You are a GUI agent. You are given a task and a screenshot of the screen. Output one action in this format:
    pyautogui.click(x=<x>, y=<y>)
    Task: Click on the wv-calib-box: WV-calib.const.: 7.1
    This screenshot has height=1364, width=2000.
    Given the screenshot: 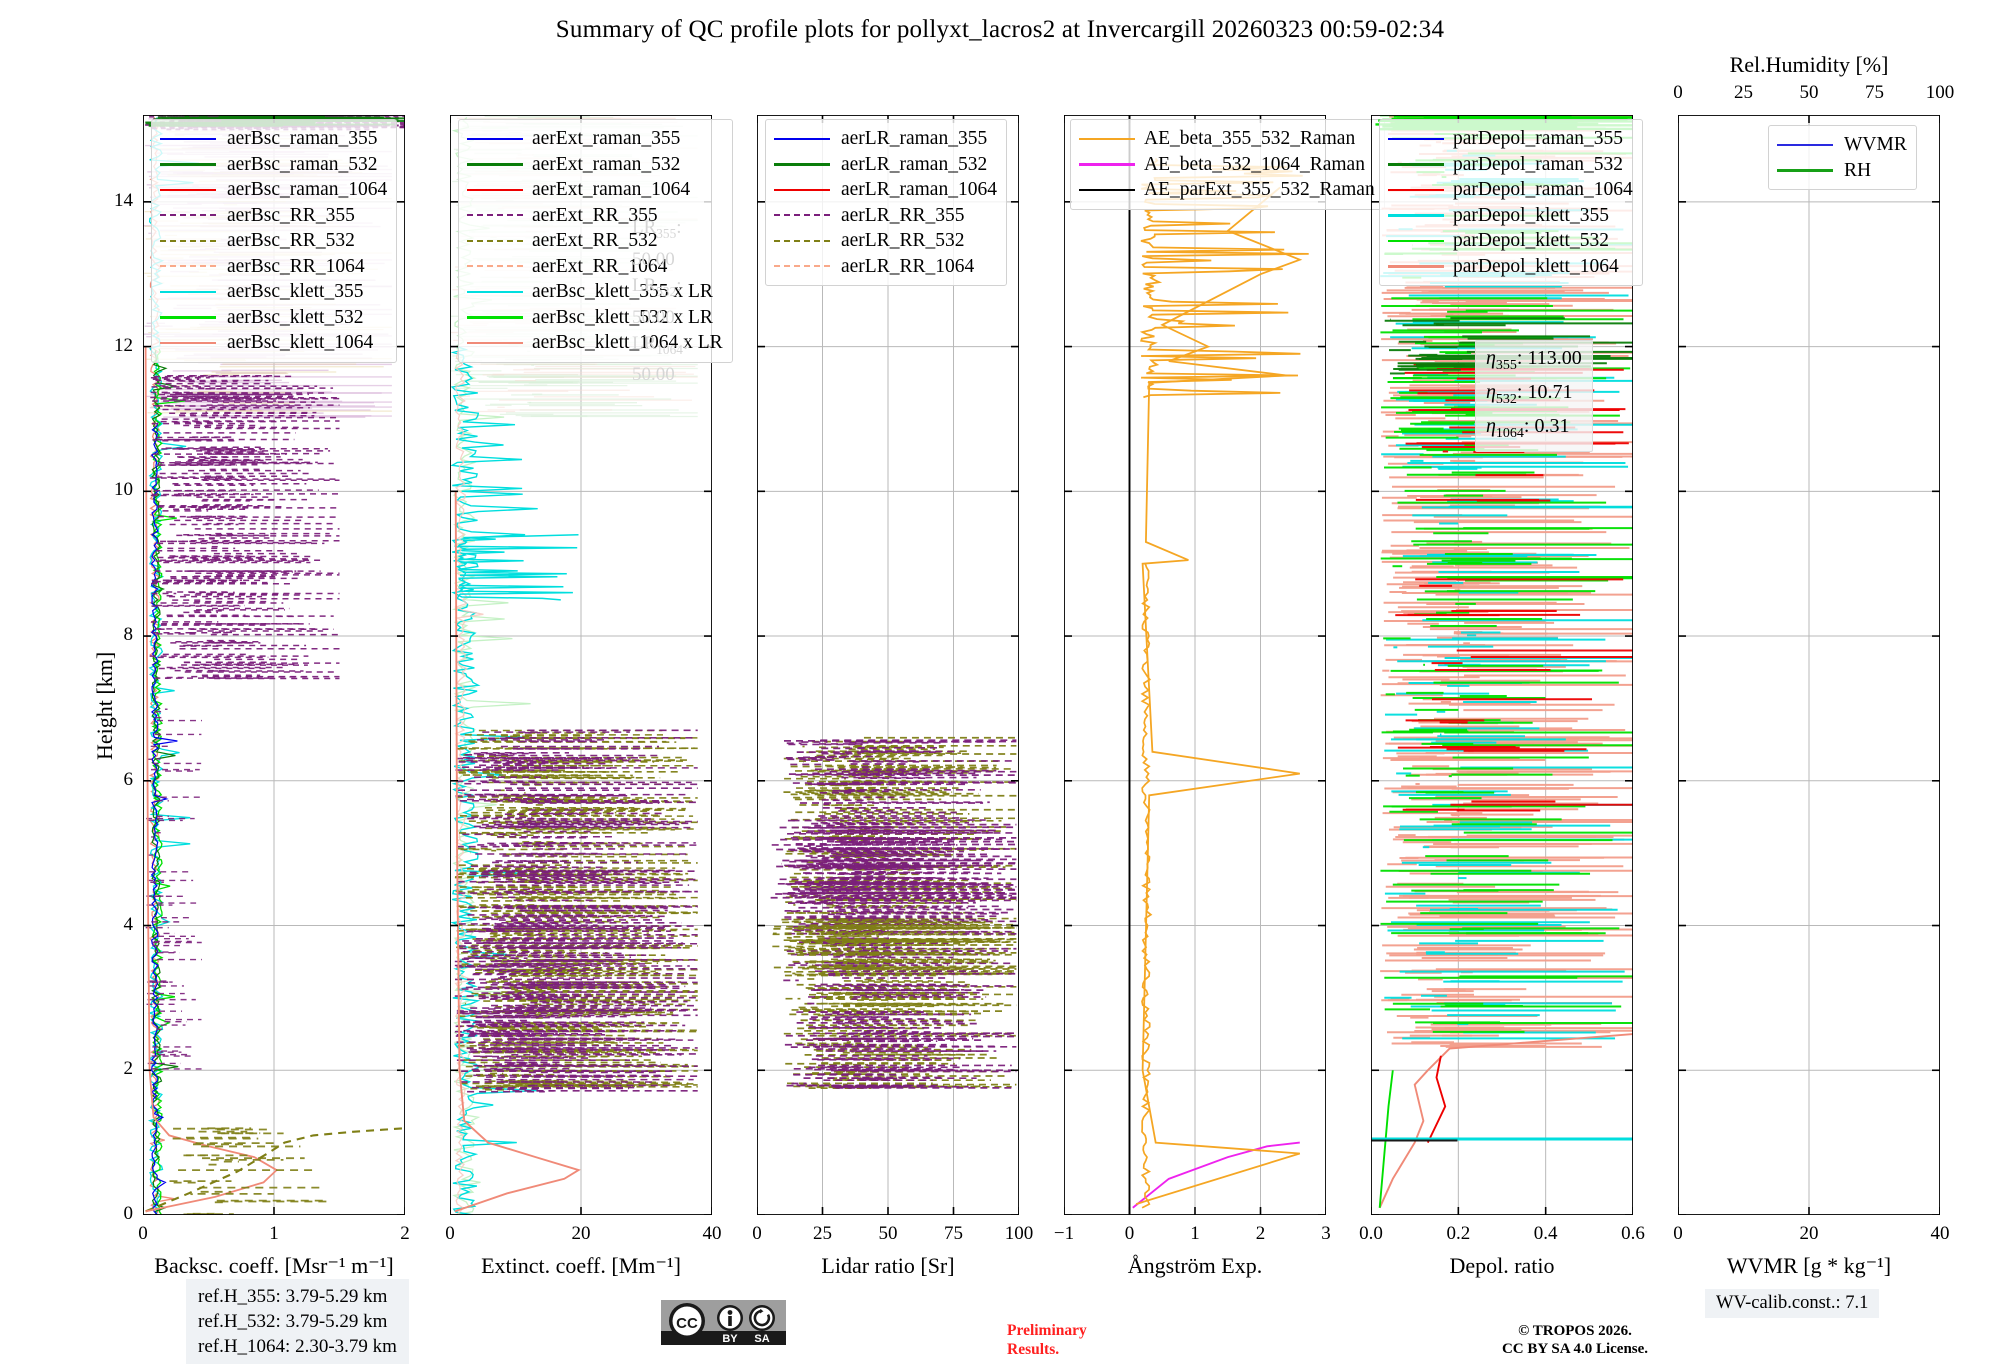 What is the action you would take?
    pyautogui.click(x=1792, y=1303)
    